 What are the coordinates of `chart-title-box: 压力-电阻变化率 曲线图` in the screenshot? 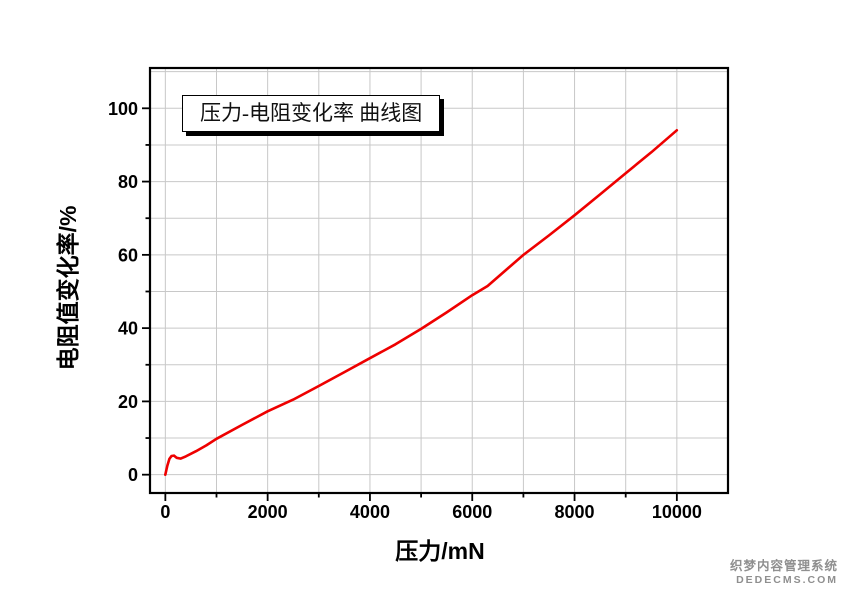 It's located at (311, 113).